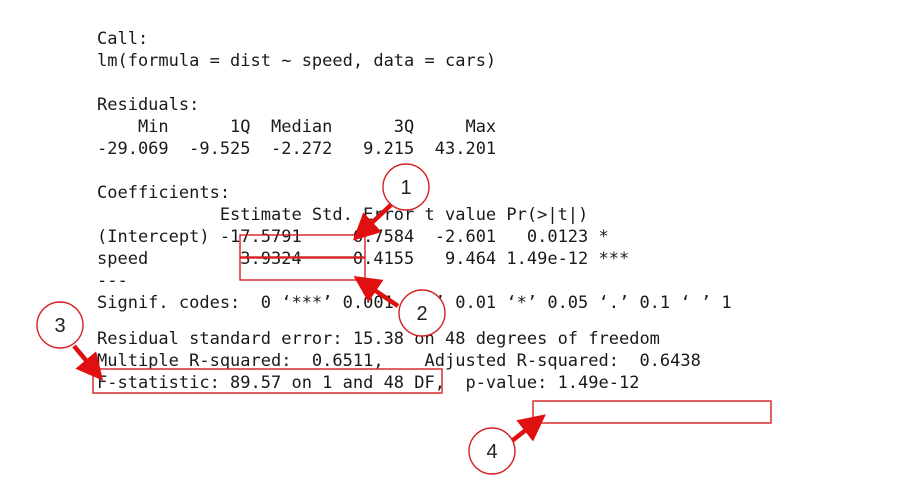  Describe the element at coordinates (148, 105) in the screenshot. I see `residuals-header: Residuals:` at that location.